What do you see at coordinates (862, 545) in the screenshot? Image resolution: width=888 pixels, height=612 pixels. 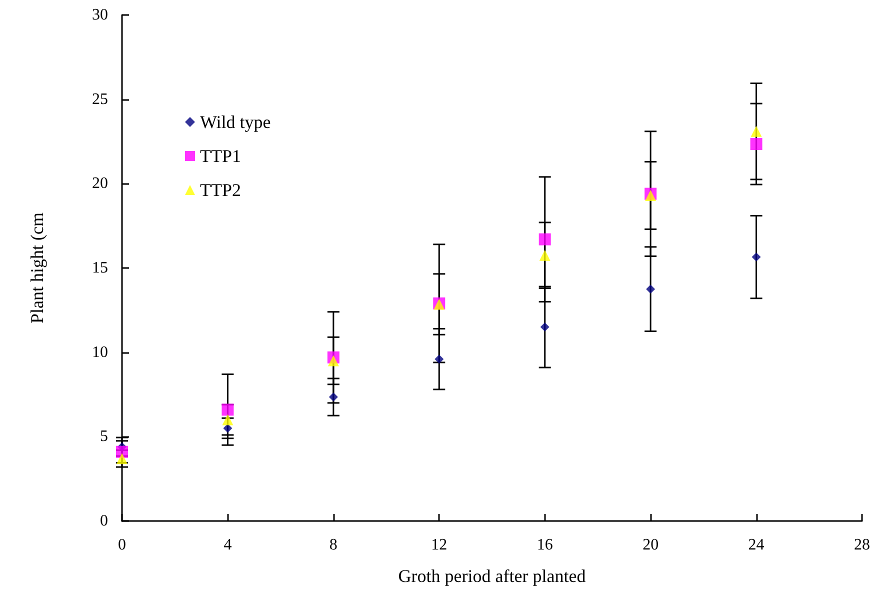 I see `x-tick-label: 28` at bounding box center [862, 545].